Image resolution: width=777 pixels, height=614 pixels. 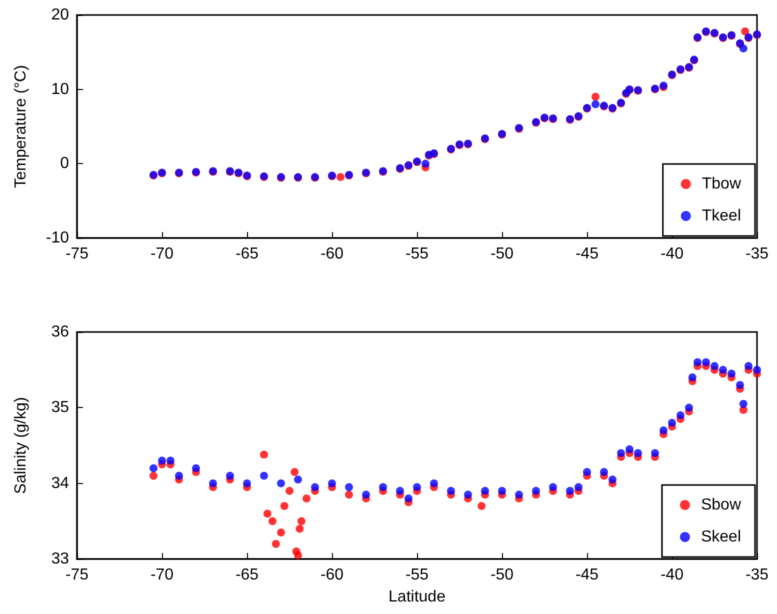 What do you see at coordinates (60, 483) in the screenshot?
I see `y-tick-label: 34` at bounding box center [60, 483].